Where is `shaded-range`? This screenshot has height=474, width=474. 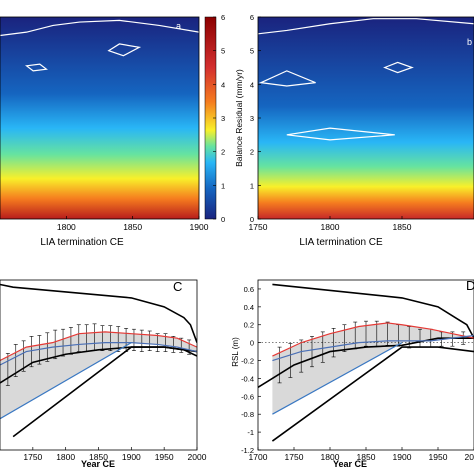
shaded-range is located at coordinates (98, 375).